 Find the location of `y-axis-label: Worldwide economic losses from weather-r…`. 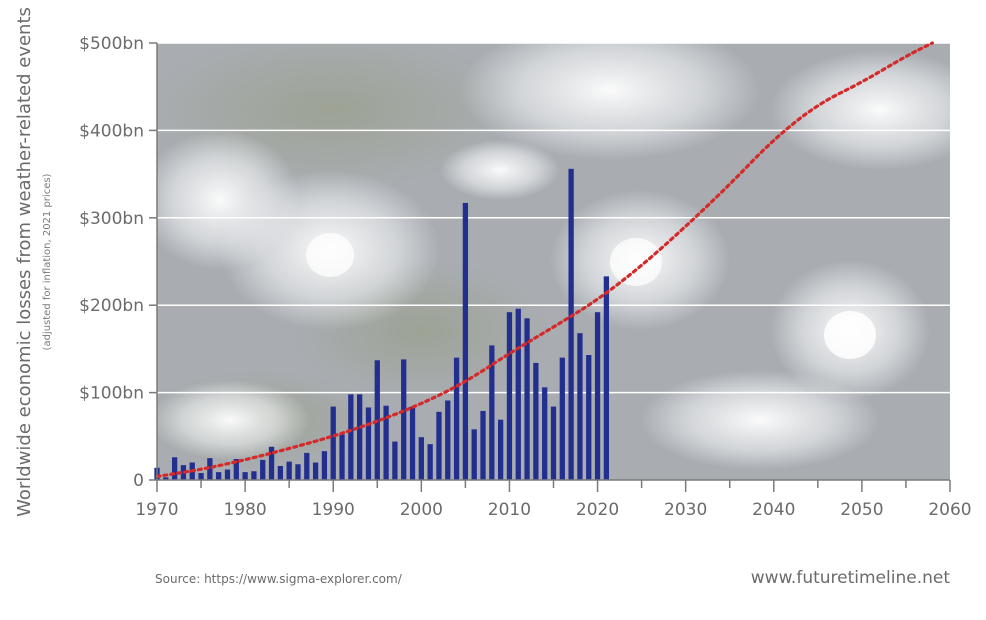

y-axis-label: Worldwide economic losses from weather-r… is located at coordinates (24, 262).